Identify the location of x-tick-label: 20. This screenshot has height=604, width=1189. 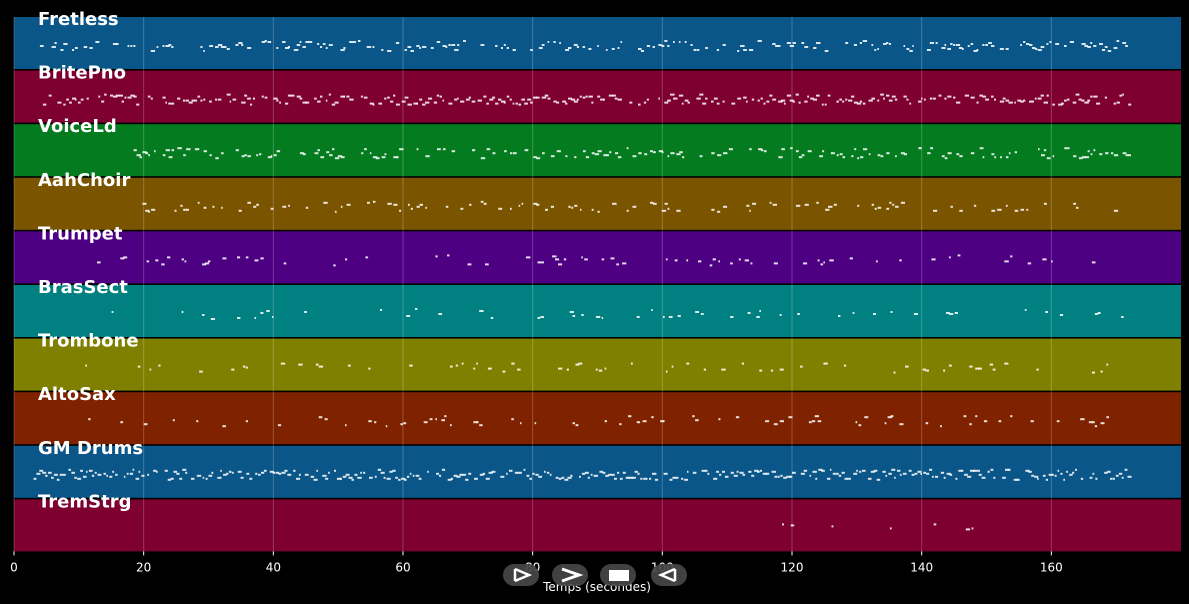
(143, 567).